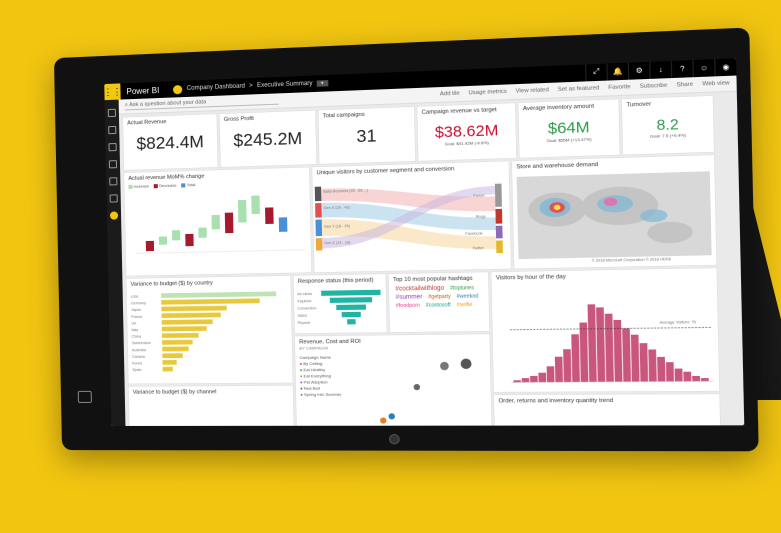 This screenshot has height=533, width=781. Describe the element at coordinates (268, 138) in the screenshot. I see `tile-gross-profit: Gross Profit $245.2M` at that location.